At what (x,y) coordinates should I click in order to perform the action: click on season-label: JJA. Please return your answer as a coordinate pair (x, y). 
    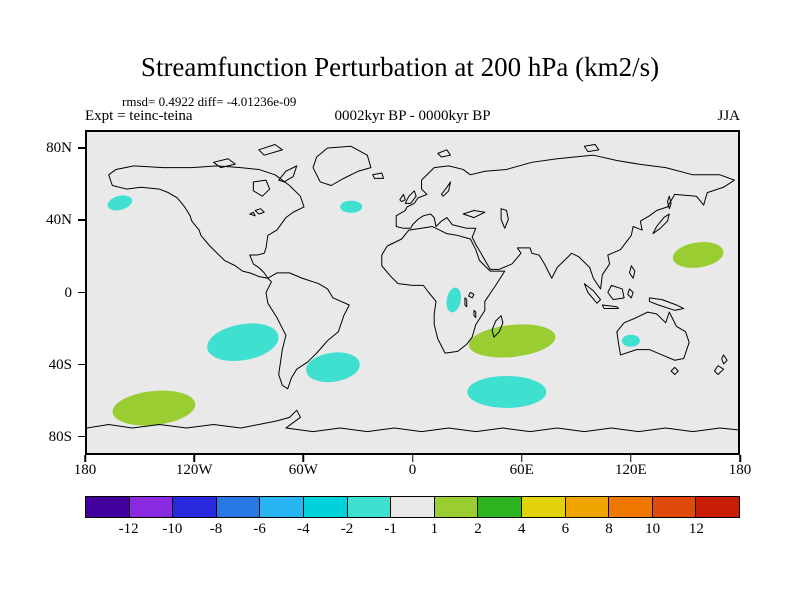
    Looking at the image, I should click on (728, 116).